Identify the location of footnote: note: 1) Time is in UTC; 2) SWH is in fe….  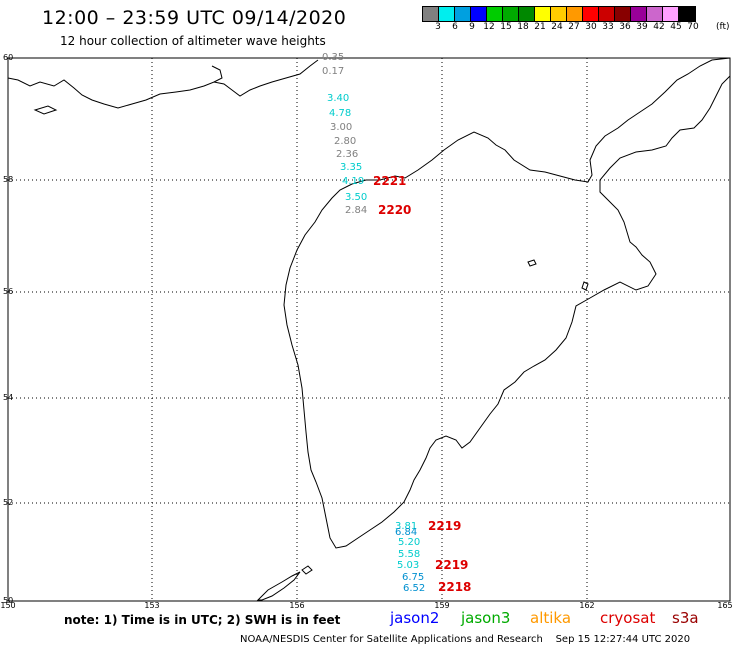
(202, 620).